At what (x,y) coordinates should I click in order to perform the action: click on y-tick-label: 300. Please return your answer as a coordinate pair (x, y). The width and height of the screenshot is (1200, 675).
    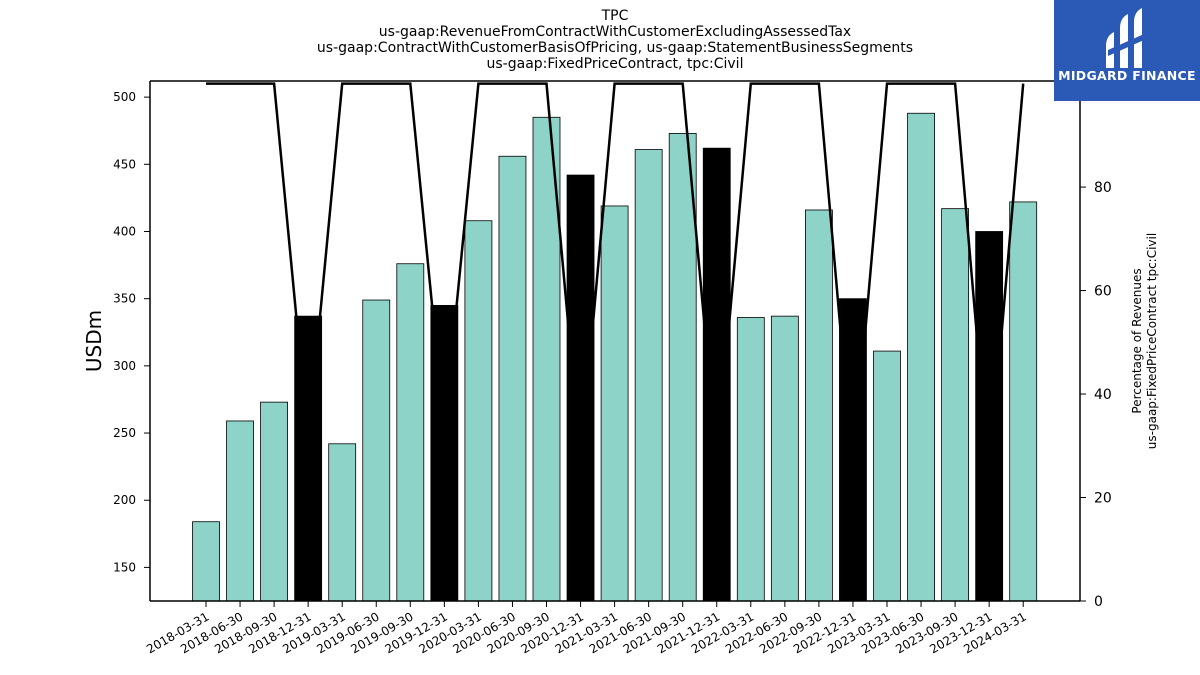
    Looking at the image, I should click on (124, 366).